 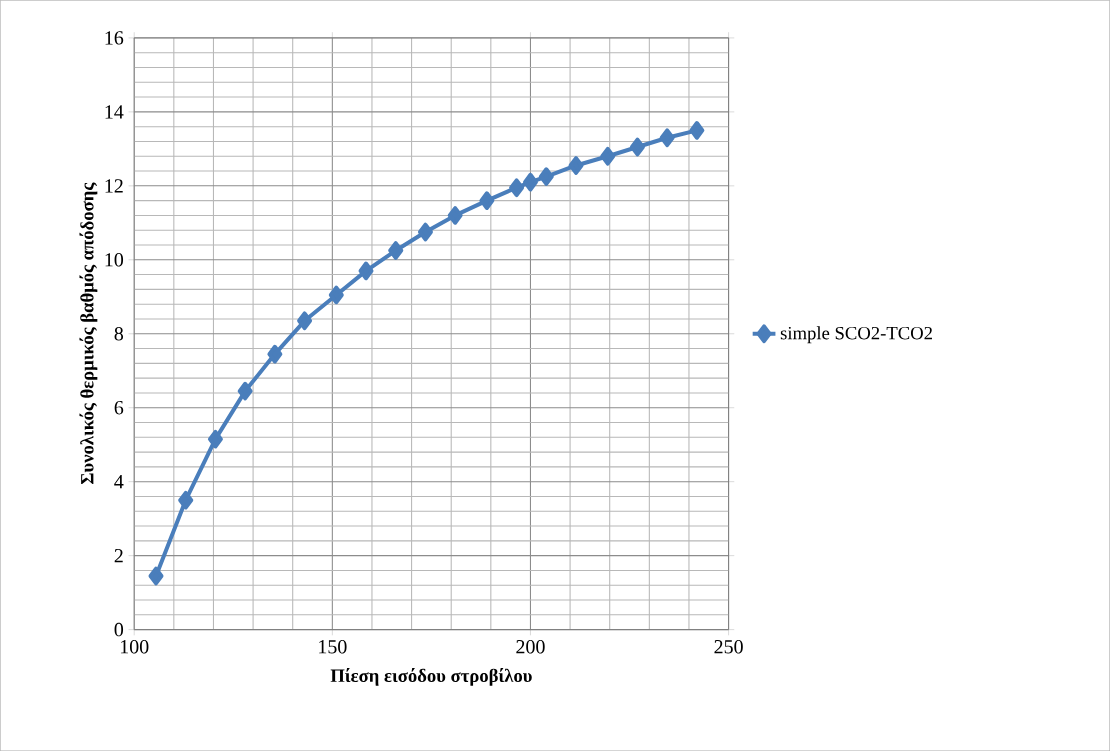 What do you see at coordinates (431, 676) in the screenshot?
I see `x-axis-title: Πίεση εισόδου στροβίλου` at bounding box center [431, 676].